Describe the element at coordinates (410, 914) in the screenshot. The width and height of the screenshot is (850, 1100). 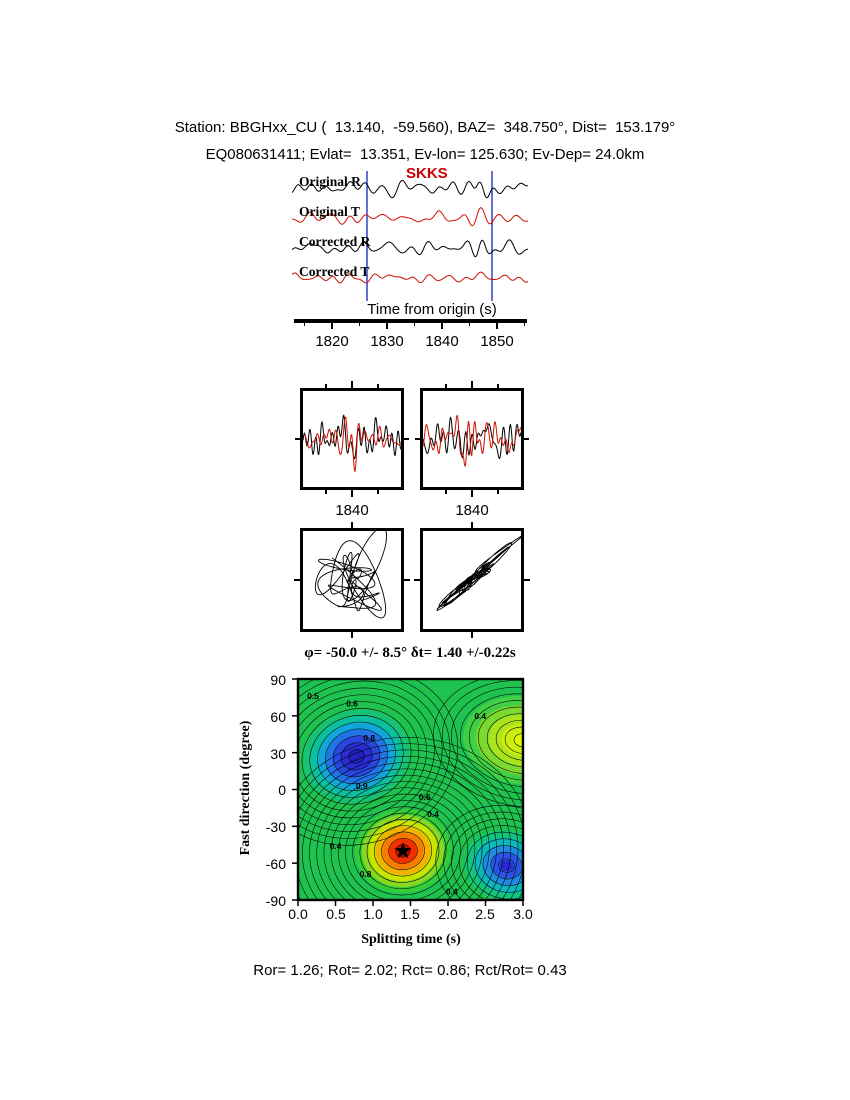
I see `xtick-1_5: 1.5` at that location.